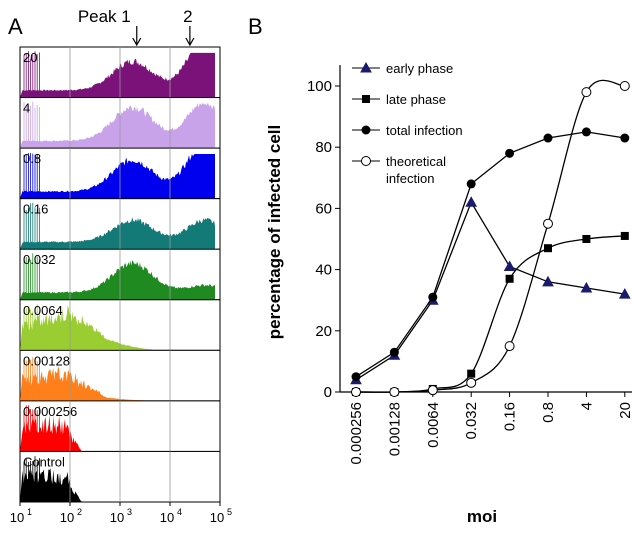 Image resolution: width=634 pixels, height=533 pixels. Describe the element at coordinates (274, 232) in the screenshot. I see `line-chart-y-label: percentage of infected cell` at that location.